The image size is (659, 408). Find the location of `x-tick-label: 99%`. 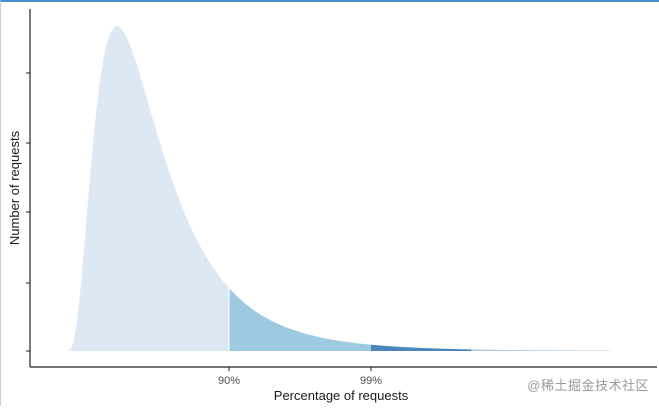

x-tick-label: 99% is located at coordinates (371, 381).